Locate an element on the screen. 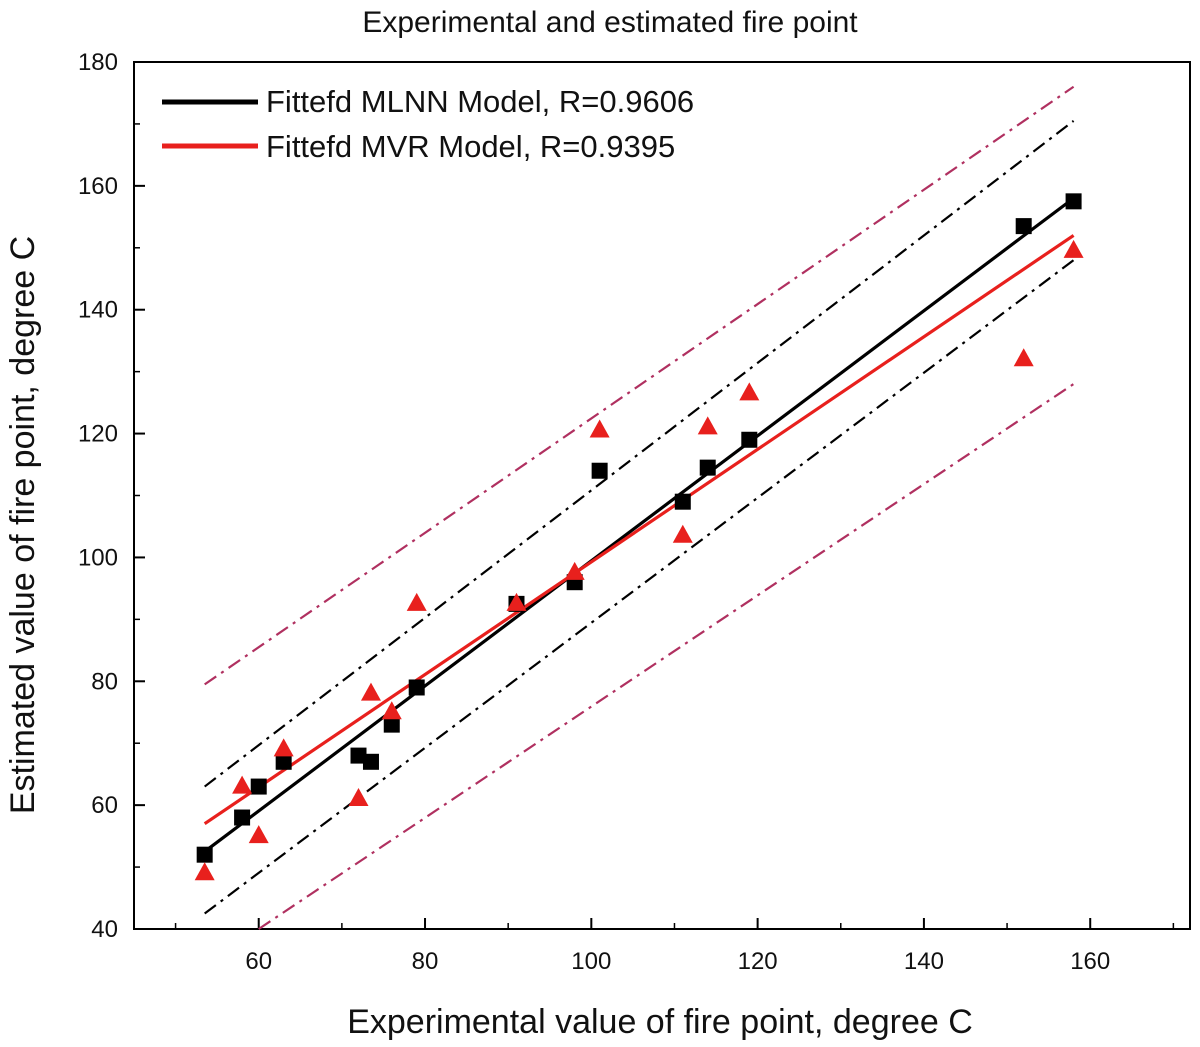  chart-title: Experimental and estimated fire point is located at coordinates (610, 22).